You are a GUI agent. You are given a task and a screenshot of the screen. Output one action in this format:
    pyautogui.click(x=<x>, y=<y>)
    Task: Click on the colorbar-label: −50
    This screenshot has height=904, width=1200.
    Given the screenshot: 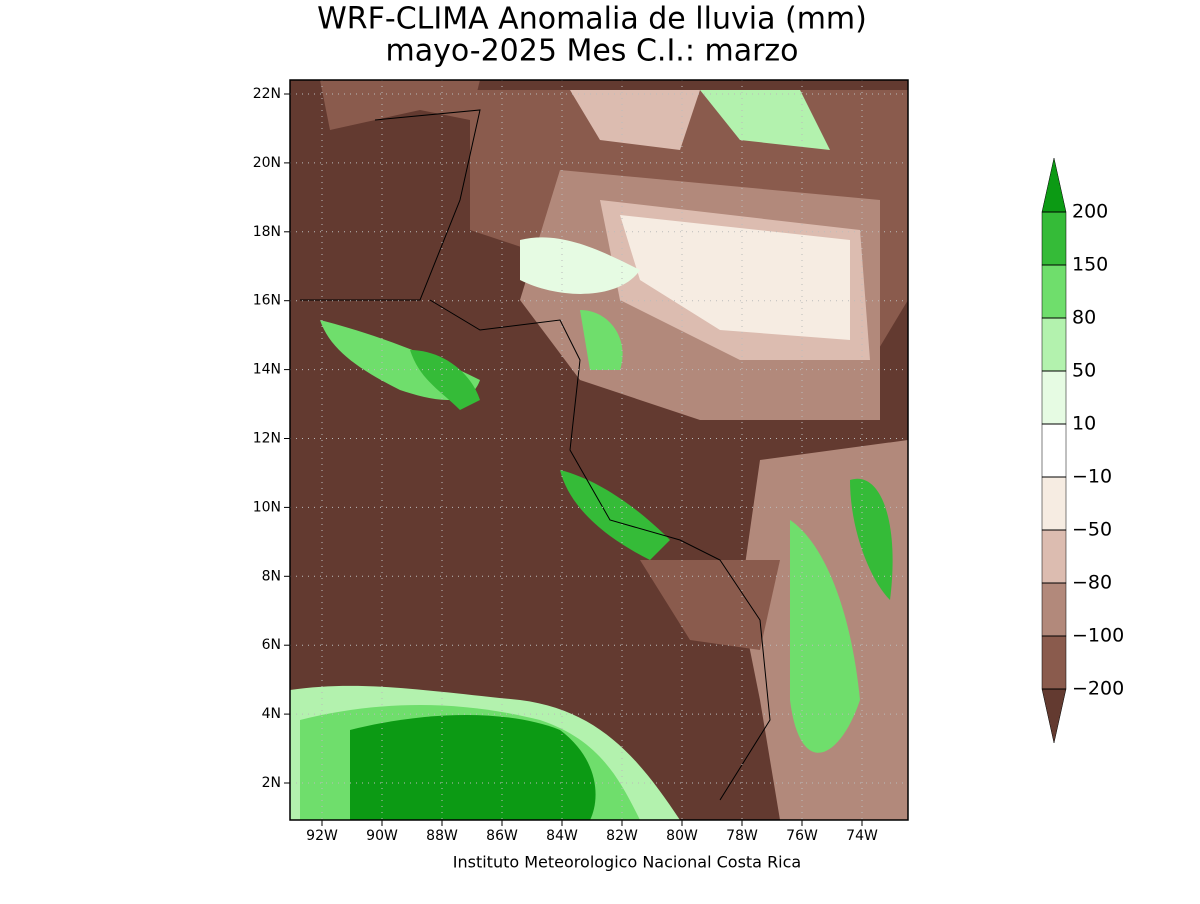 What is the action you would take?
    pyautogui.click(x=1092, y=530)
    